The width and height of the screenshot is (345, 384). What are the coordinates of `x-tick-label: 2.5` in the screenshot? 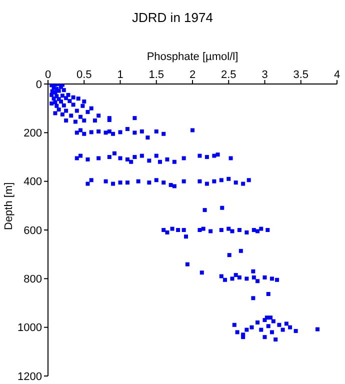 It's located at (228, 75).